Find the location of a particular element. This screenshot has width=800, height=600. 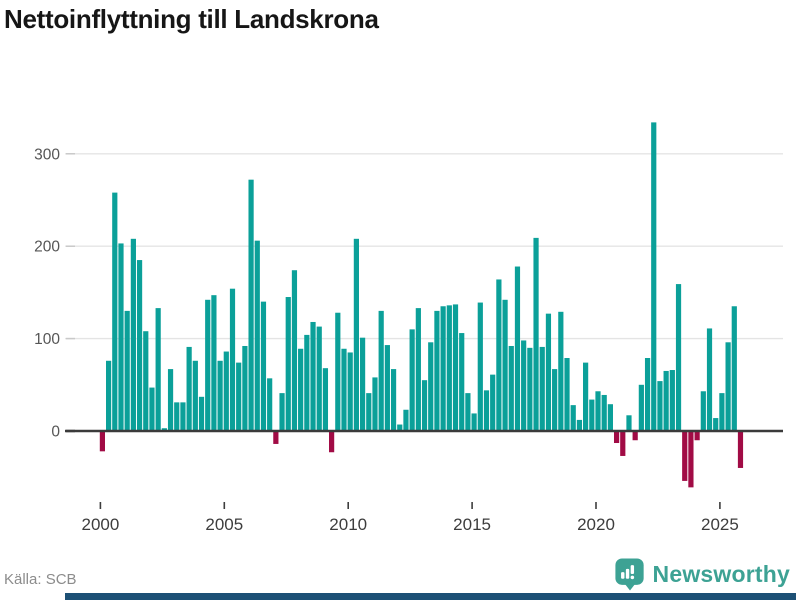

bar-2020-q3 is located at coordinates (610, 417).